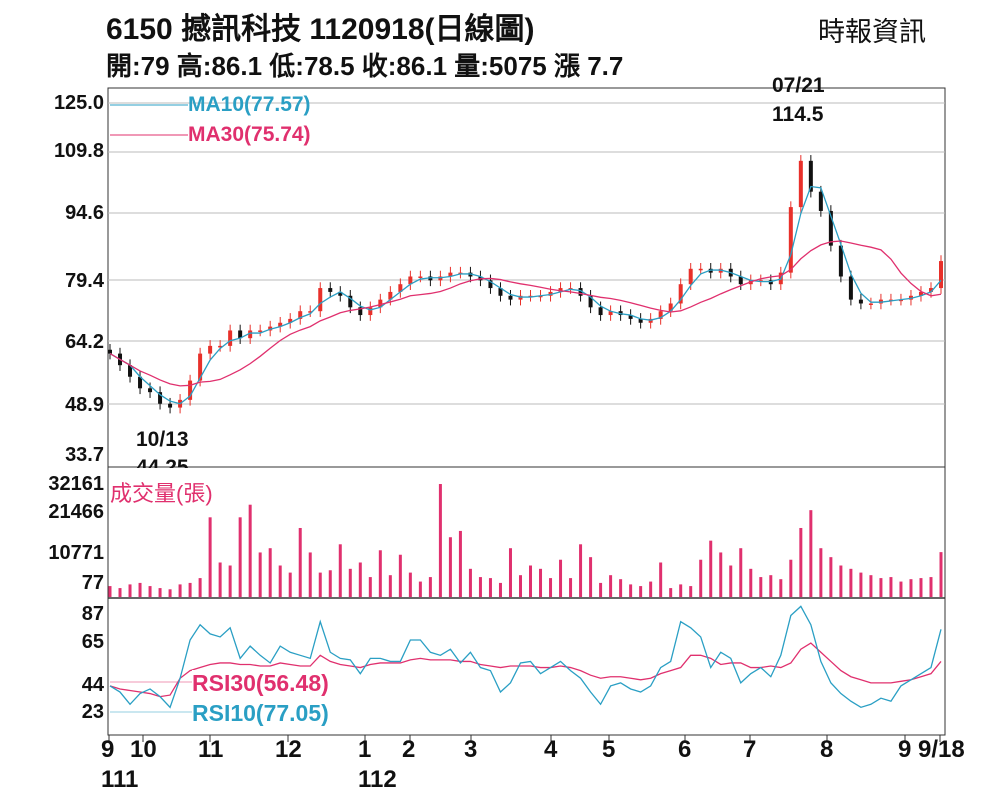 The width and height of the screenshot is (1000, 803). Describe the element at coordinates (92, 685) in the screenshot. I see `rsi-tick: 44` at that location.